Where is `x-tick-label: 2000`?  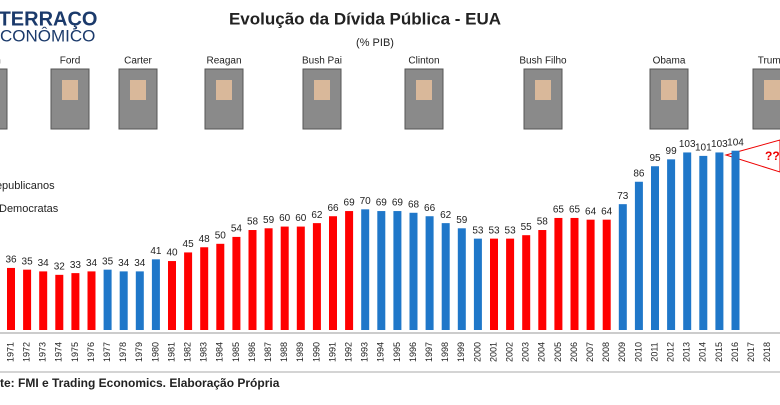 x-tick-label: 2000 is located at coordinates (477, 352).